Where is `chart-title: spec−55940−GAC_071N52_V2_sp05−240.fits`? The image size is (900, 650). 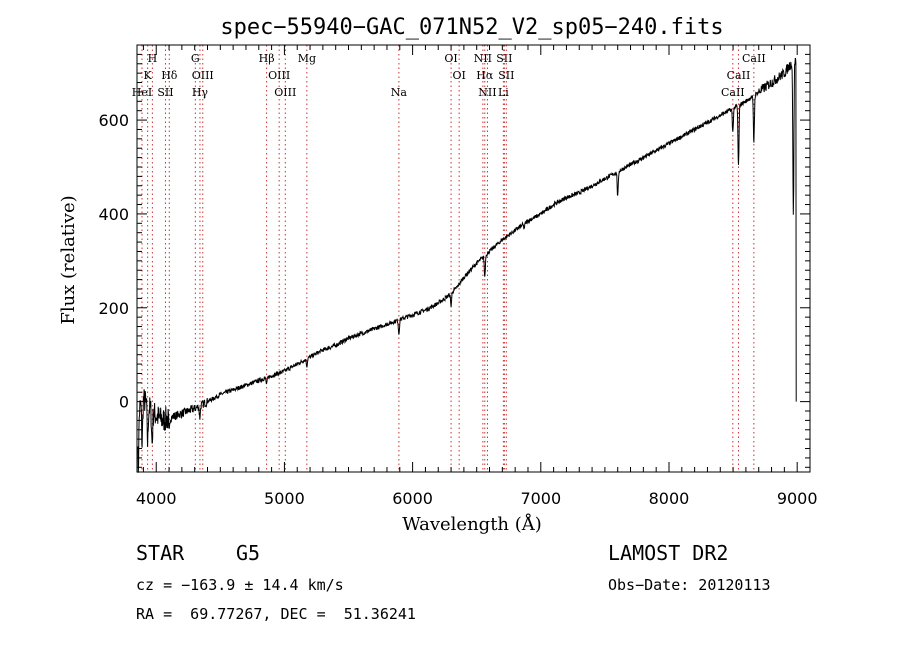
chart-title: spec−55940−GAC_071N52_V2_sp05−240.fits is located at coordinates (471, 27).